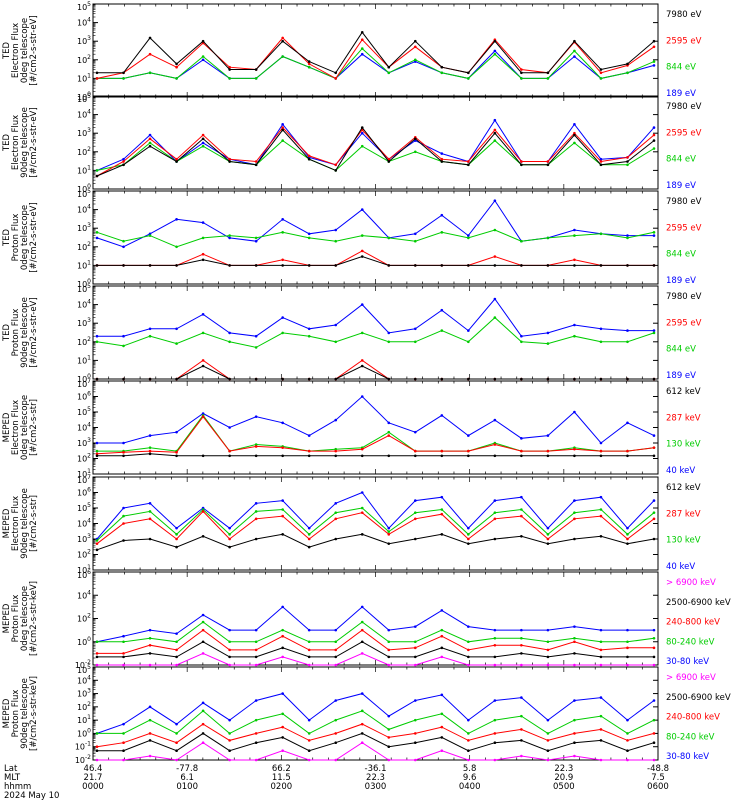 The image size is (750, 800). I want to click on y-tick-label: 10⁻¹, so click(83, 746).